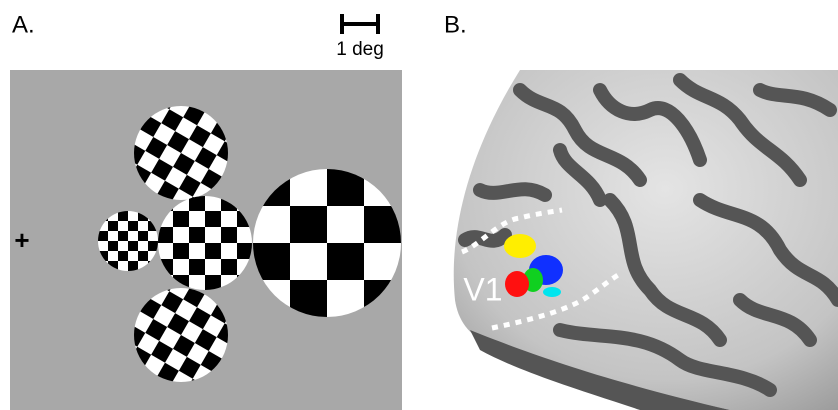  I want to click on region-label: V1, so click(482, 289).